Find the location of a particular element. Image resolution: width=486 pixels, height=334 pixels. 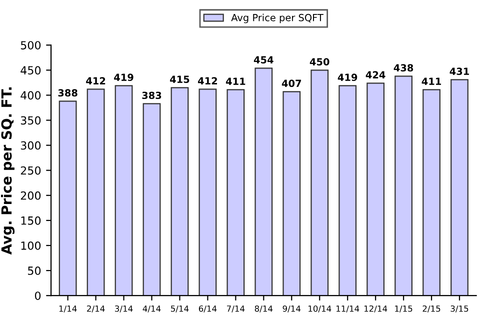

y-tick-label: 100 is located at coordinates (31, 245).